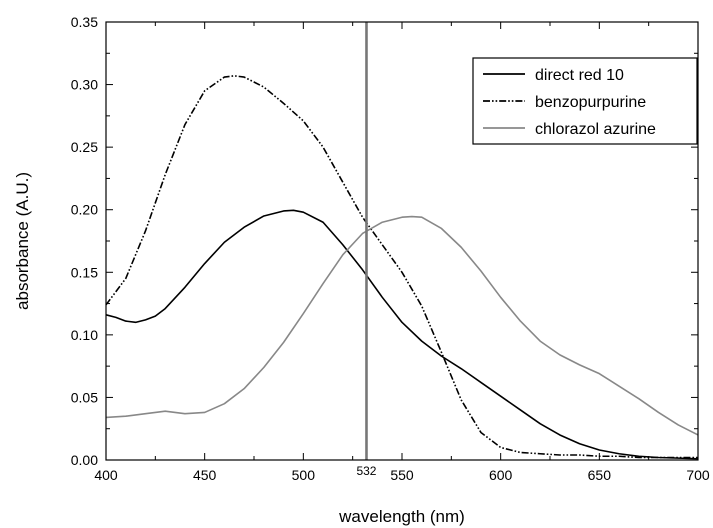 The image size is (713, 528). What do you see at coordinates (595, 129) in the screenshot?
I see `legend-label: chlorazol azurine` at bounding box center [595, 129].